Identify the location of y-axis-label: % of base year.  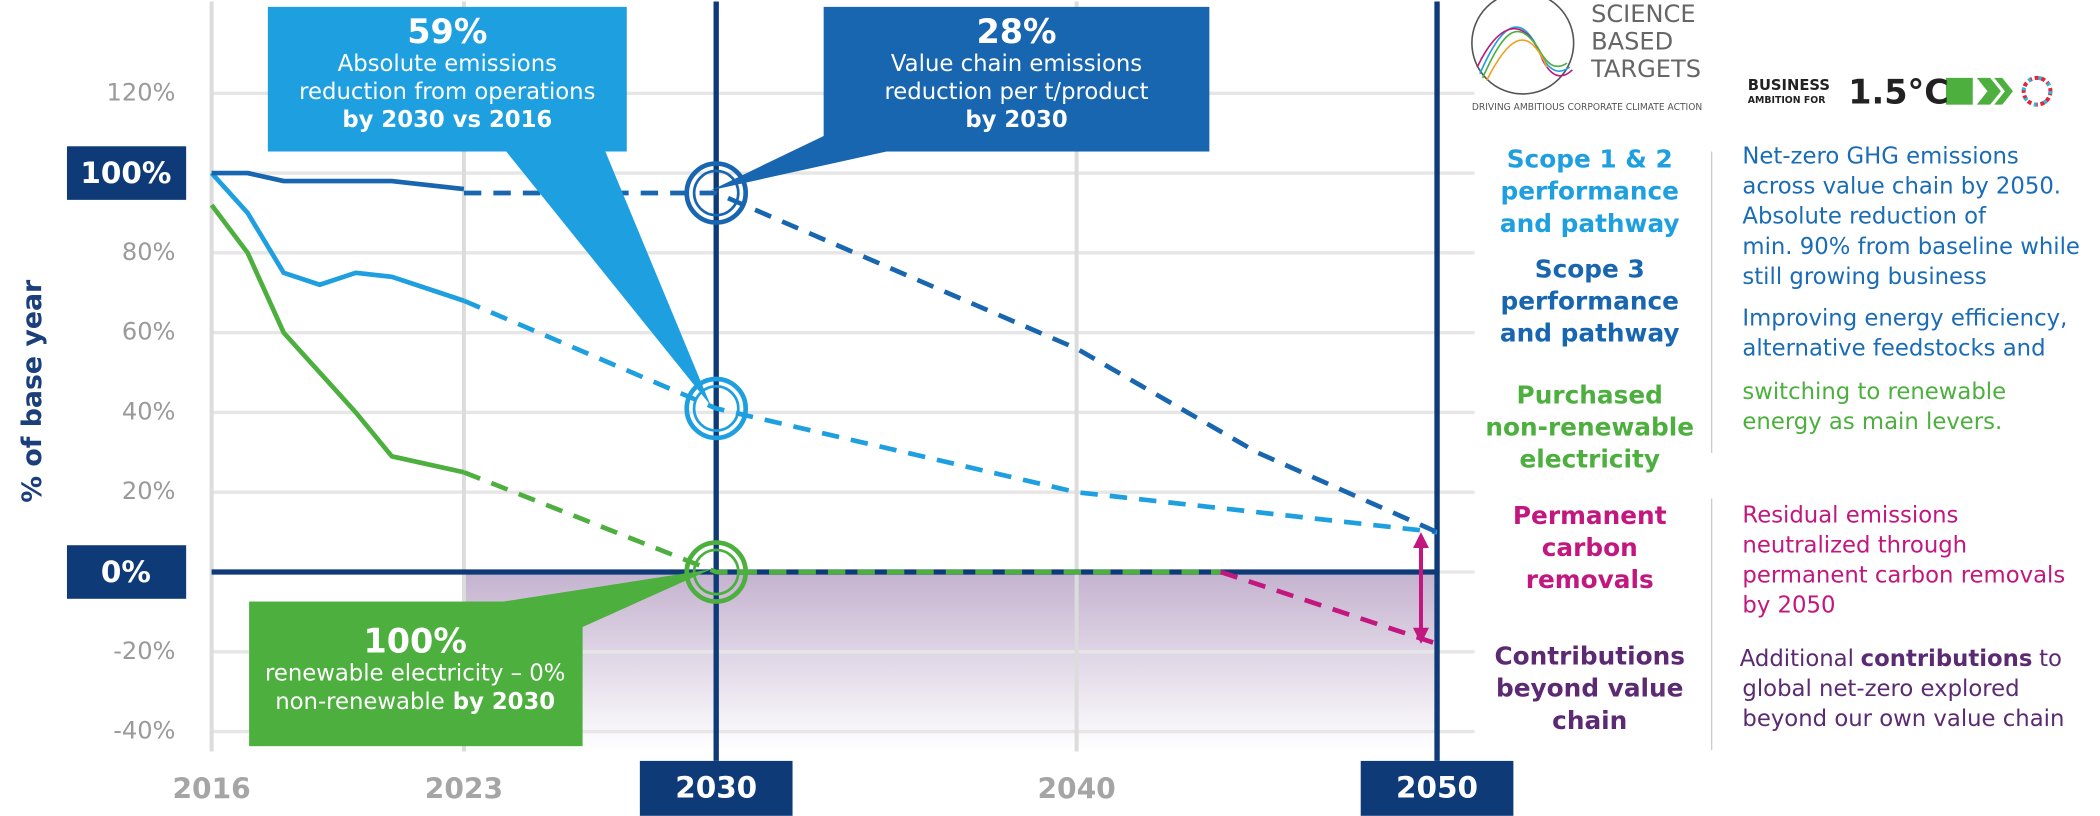
(32, 391).